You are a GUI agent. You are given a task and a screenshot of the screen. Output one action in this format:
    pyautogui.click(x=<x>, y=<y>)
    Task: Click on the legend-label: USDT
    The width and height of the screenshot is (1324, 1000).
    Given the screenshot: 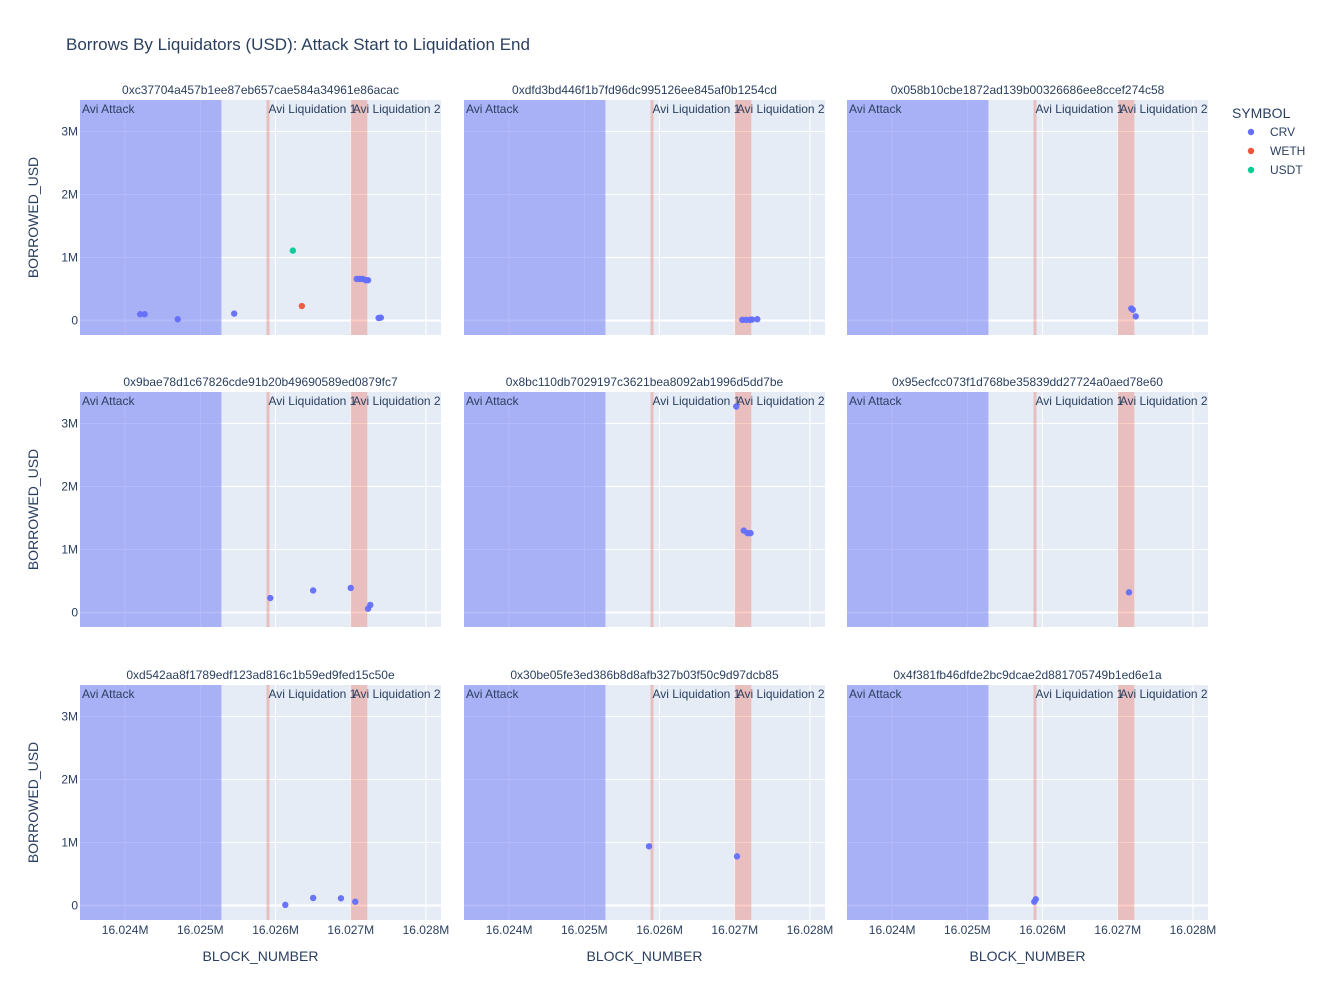 What is the action you would take?
    pyautogui.click(x=1286, y=170)
    